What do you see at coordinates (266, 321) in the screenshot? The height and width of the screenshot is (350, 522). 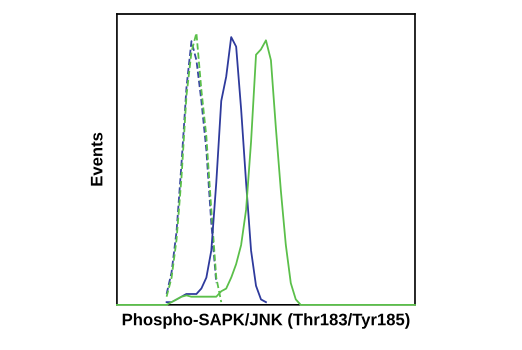 I see `x-axis-title: Phospho-SAPK/JNK (Thr183/Tyr185)` at bounding box center [266, 321].